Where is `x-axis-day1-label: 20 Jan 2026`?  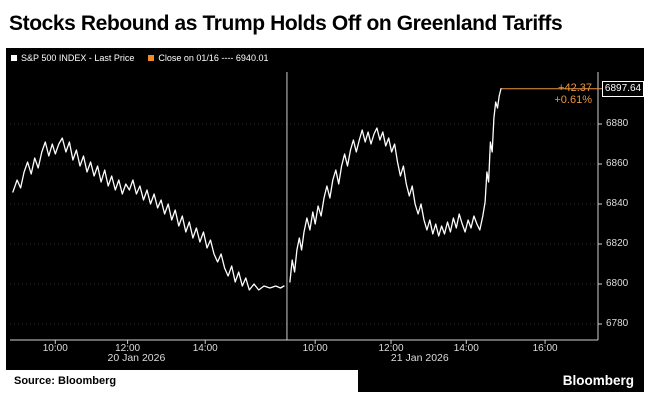 x-axis-day1-label: 20 Jan 2026 is located at coordinates (136, 358).